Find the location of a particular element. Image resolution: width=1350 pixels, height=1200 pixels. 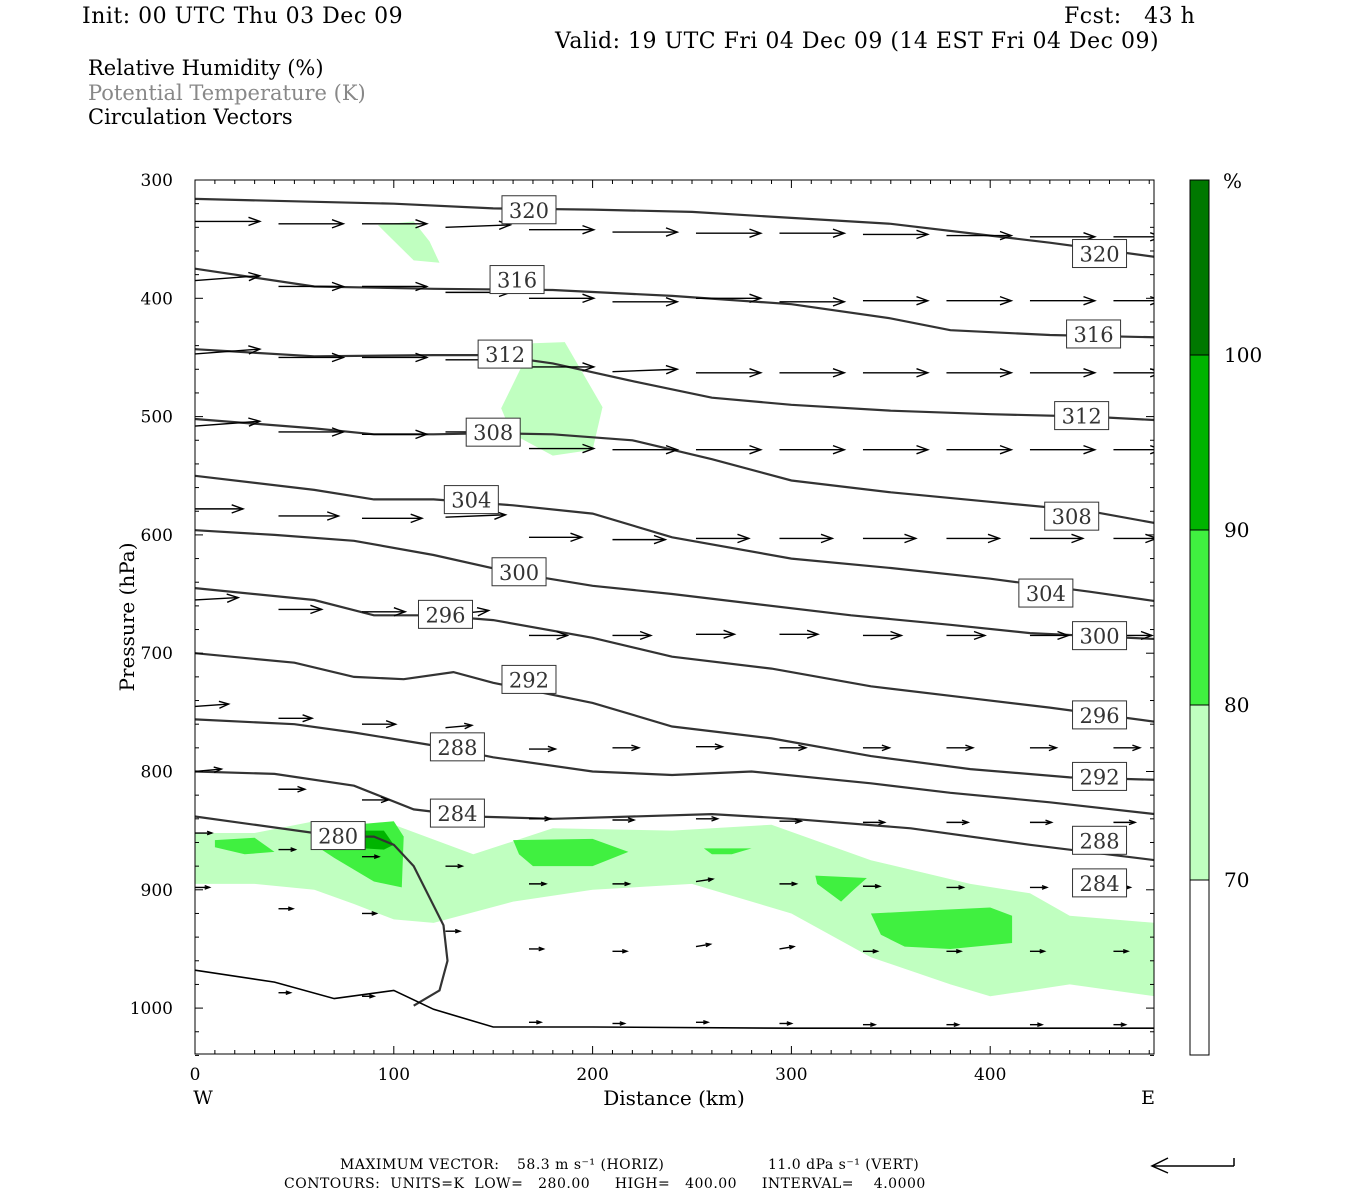

y-tick-label: 1000 is located at coordinates (151, 1009).